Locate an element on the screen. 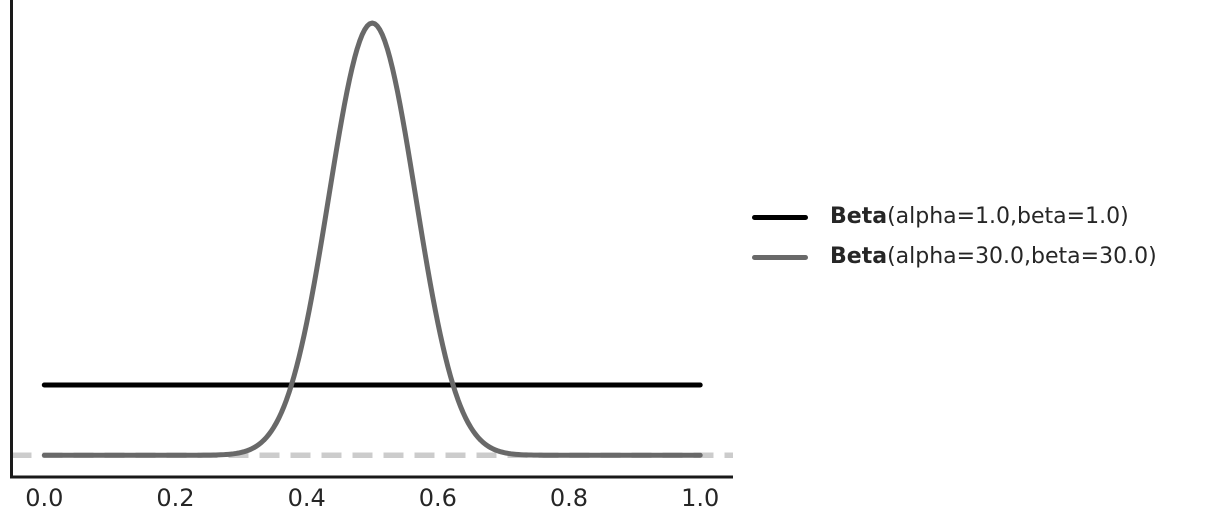 This screenshot has height=531, width=1206. legend-label-rest: (alpha=30.0,beta=30.0) is located at coordinates (1022, 256).